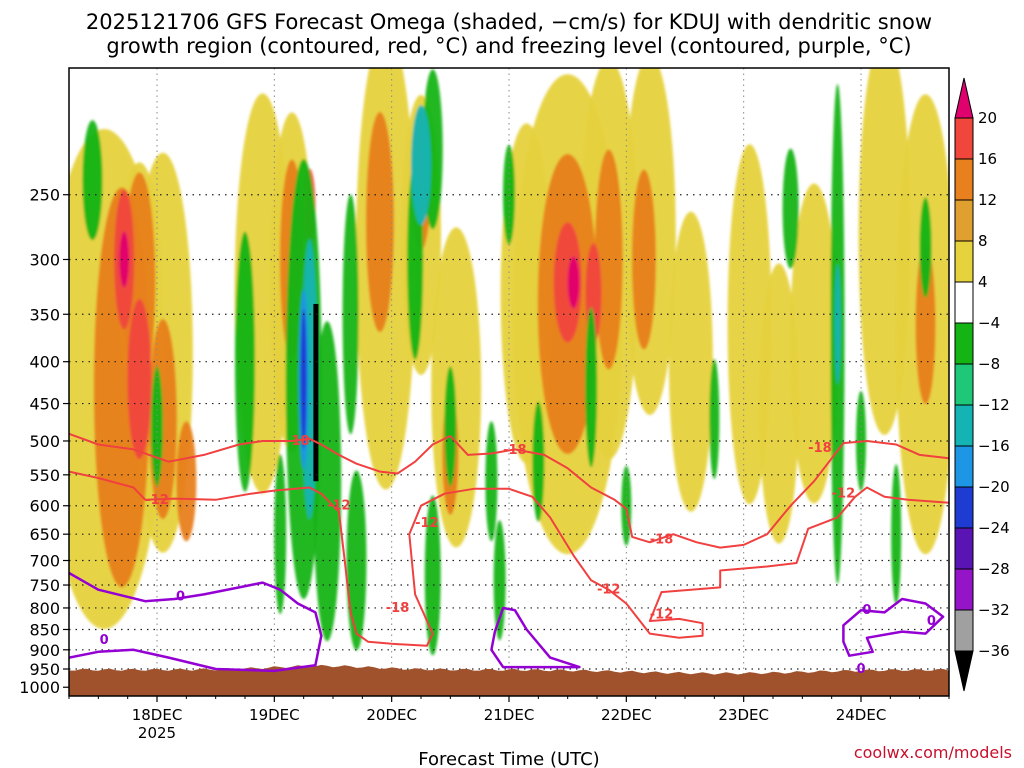 The height and width of the screenshot is (768, 1024). I want to click on y-tick-label: 400, so click(44, 362).